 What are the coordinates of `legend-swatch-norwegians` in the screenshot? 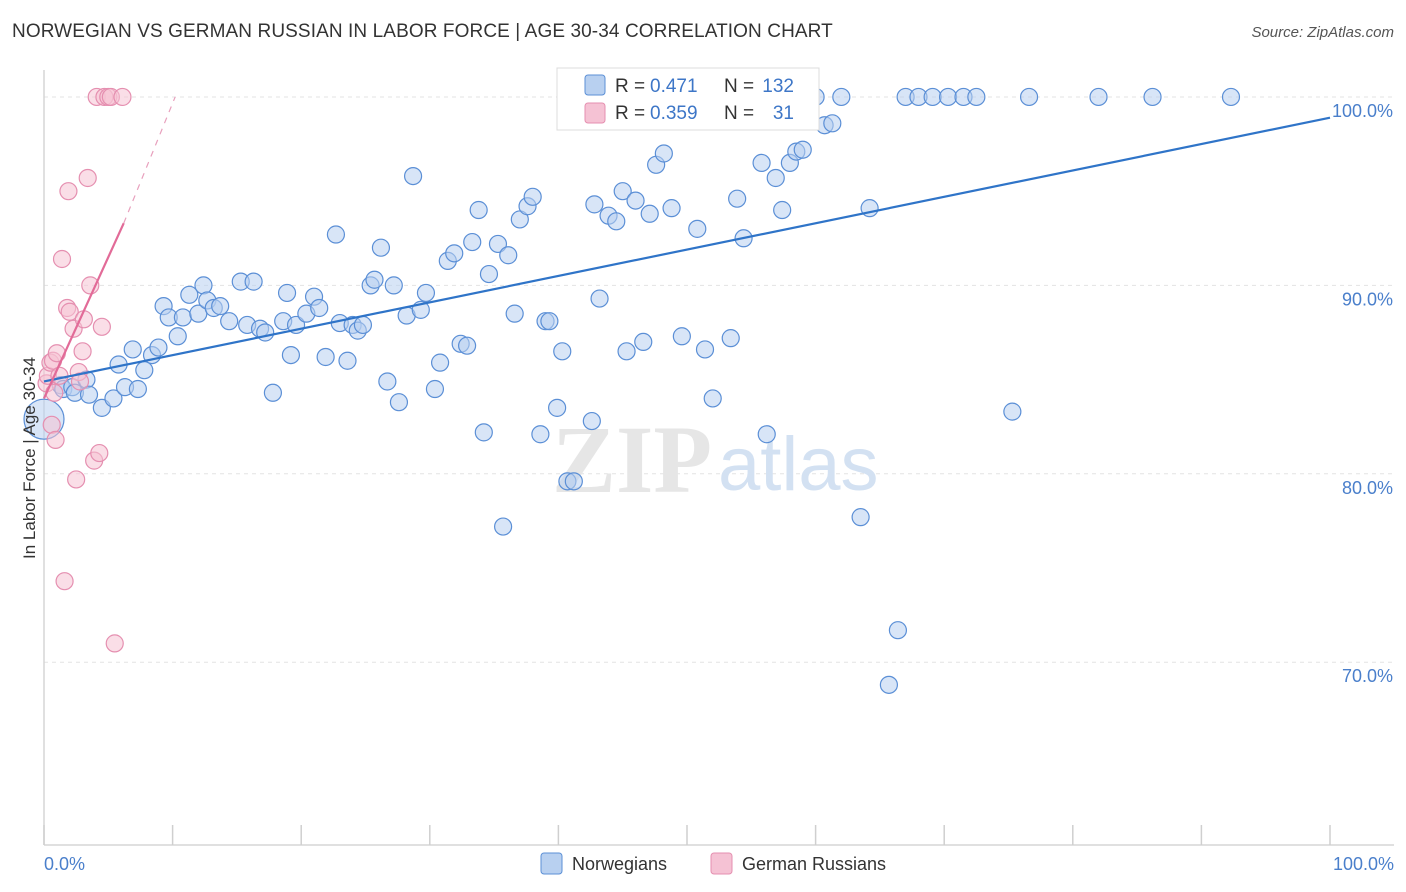 It's located at (551, 863).